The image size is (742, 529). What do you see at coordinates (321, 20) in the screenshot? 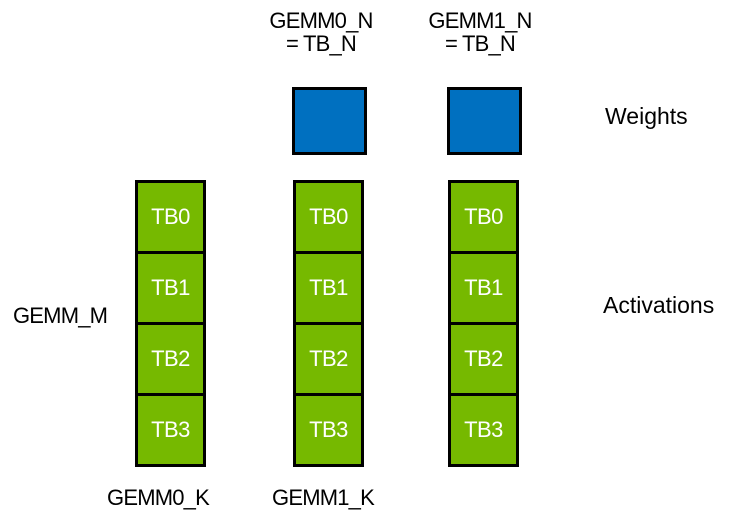
I see `gemm0-n-label-line1: GEMM0_N` at bounding box center [321, 20].